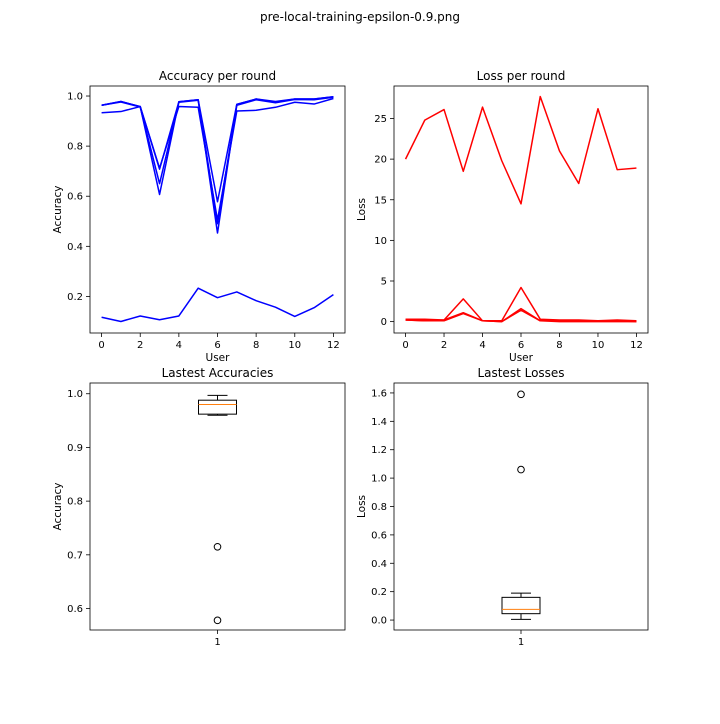 This screenshot has height=724, width=720. I want to click on y-tick-label: 20, so click(380, 160).